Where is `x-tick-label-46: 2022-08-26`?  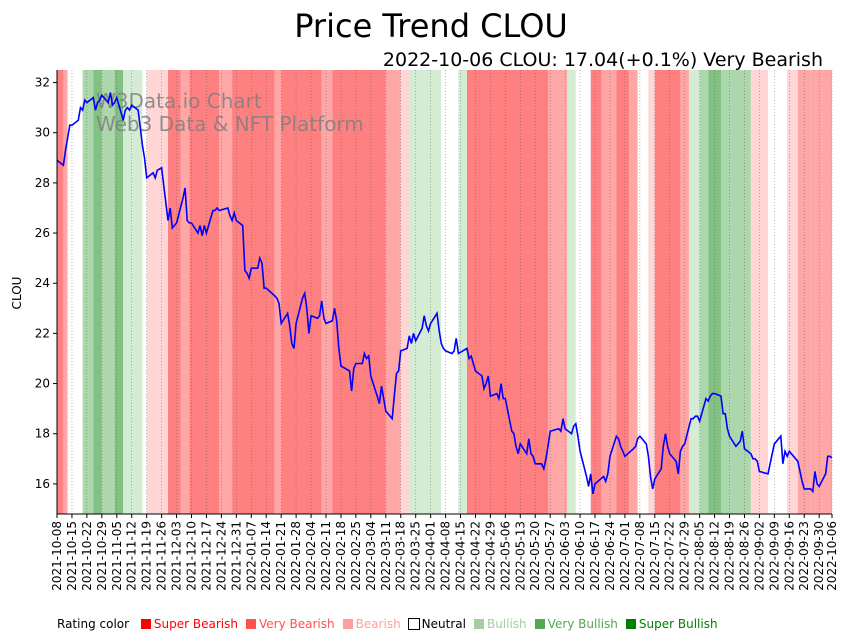 x-tick-label-46: 2022-08-26 is located at coordinates (745, 556).